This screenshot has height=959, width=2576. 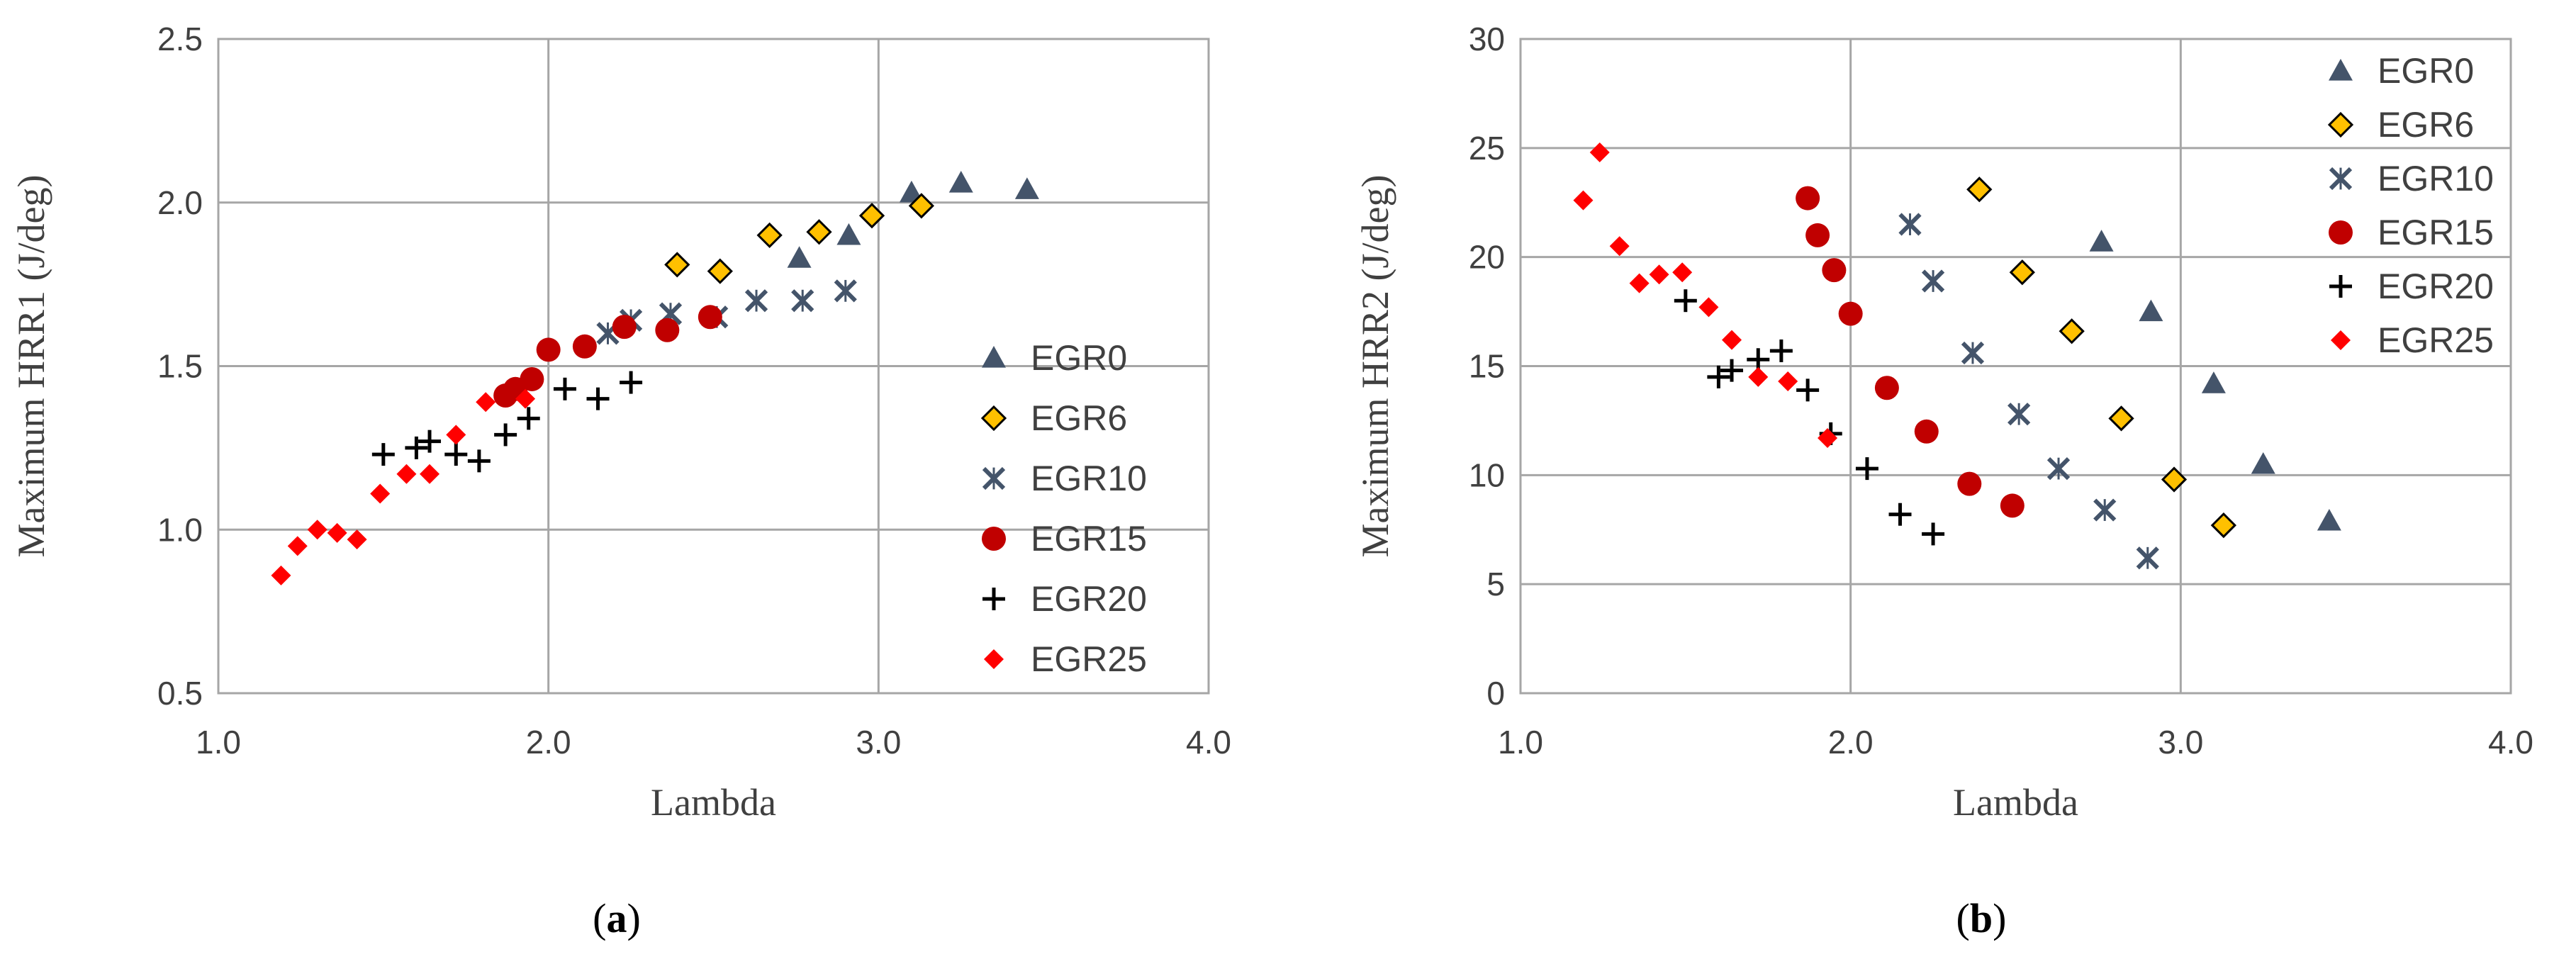 I want to click on y-axis-title: Maximum HRR1 (J/deg), so click(x=31, y=366).